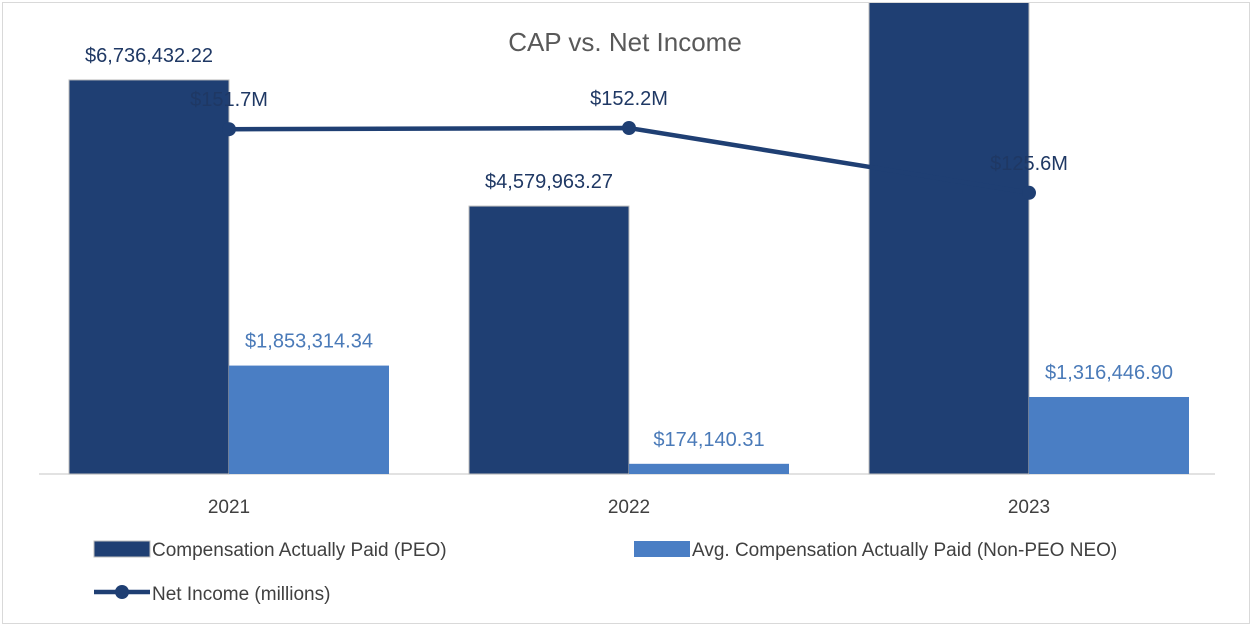  Describe the element at coordinates (229, 507) in the screenshot. I see `x-tick-2021: 2021` at that location.